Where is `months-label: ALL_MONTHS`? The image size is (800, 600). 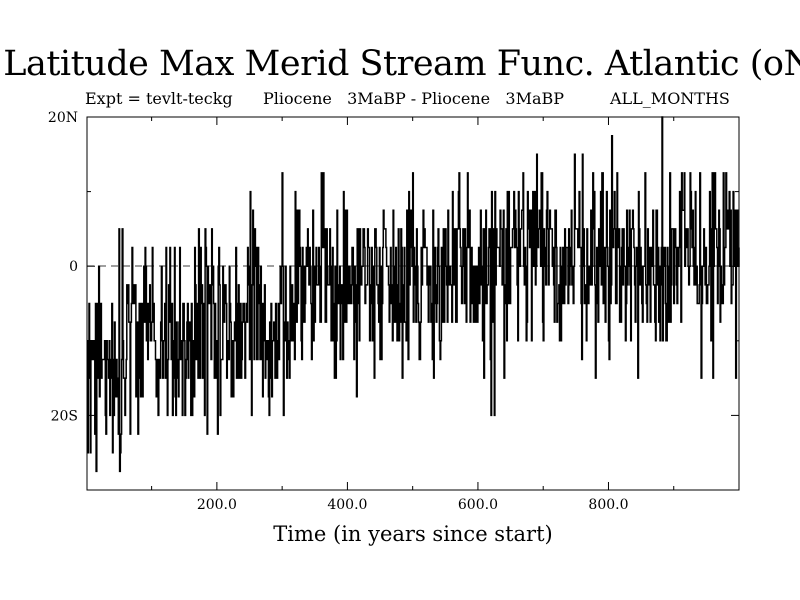 months-label: ALL_MONTHS is located at coordinates (670, 98).